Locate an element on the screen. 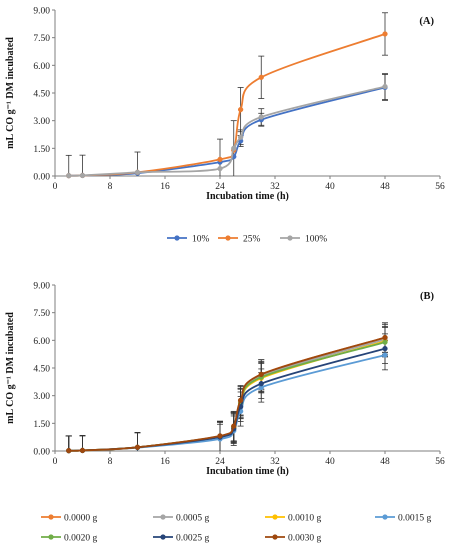 The image size is (450, 550). x-tick-label: 24 is located at coordinates (220, 187).